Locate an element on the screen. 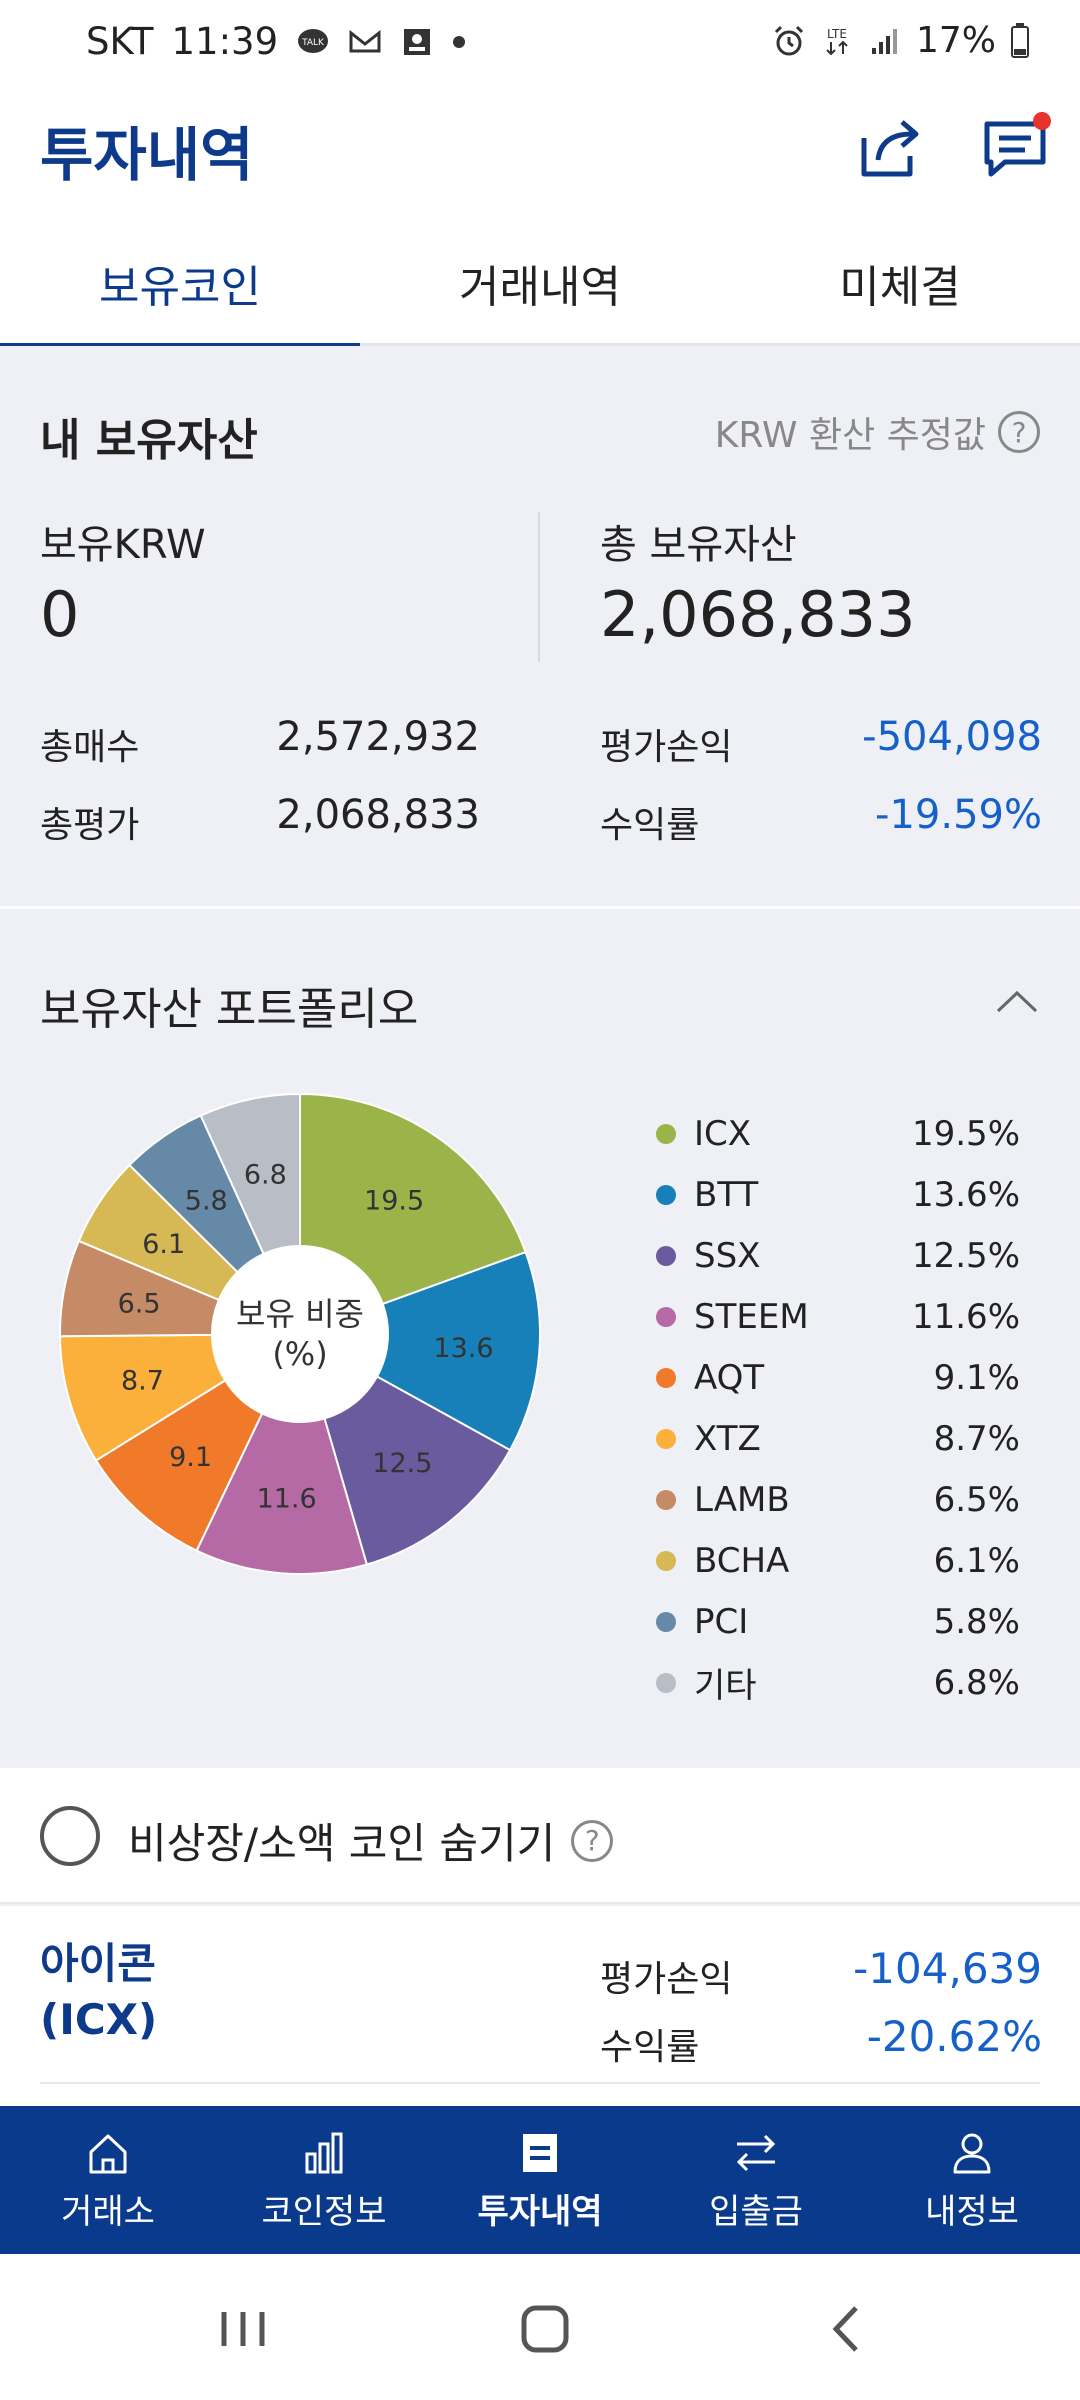  tab-trade-history: 거래내역 is located at coordinates (540, 283).